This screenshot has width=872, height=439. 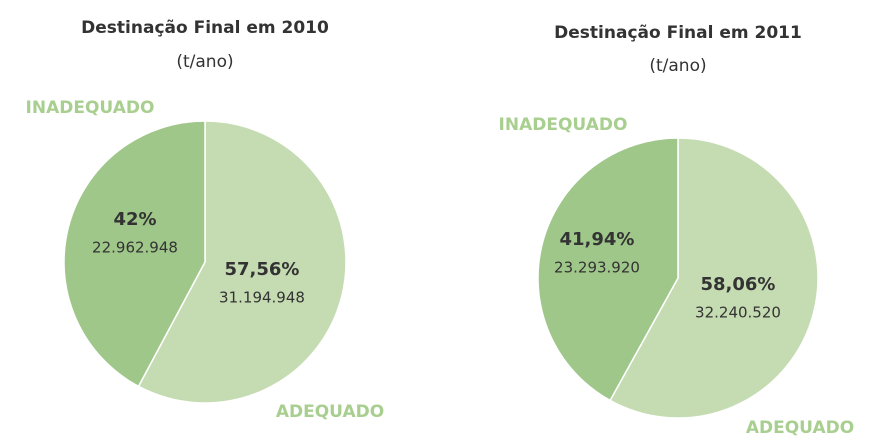 What do you see at coordinates (738, 284) in the screenshot?
I see `value-label: 58,06%` at bounding box center [738, 284].